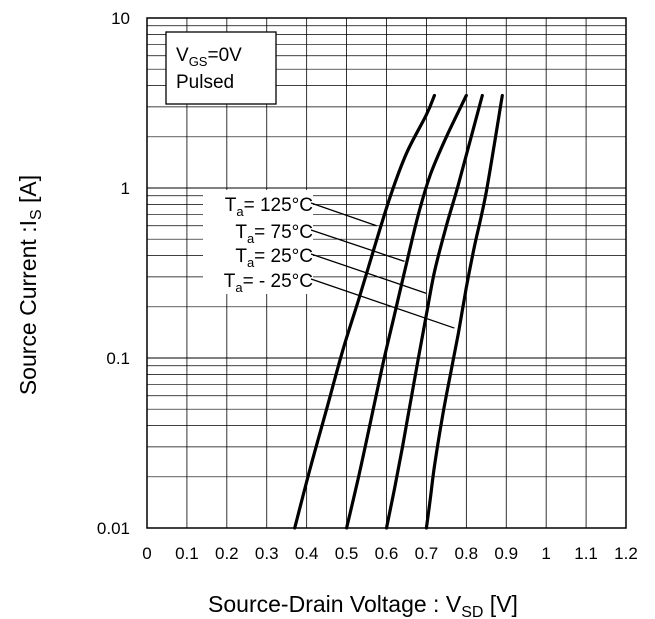 Image resolution: width=655 pixels, height=619 pixels. I want to click on series-labels: Ta= 125°C Ta= 75°CTa= 25°CTa= - 25°C, so click(329, 259).